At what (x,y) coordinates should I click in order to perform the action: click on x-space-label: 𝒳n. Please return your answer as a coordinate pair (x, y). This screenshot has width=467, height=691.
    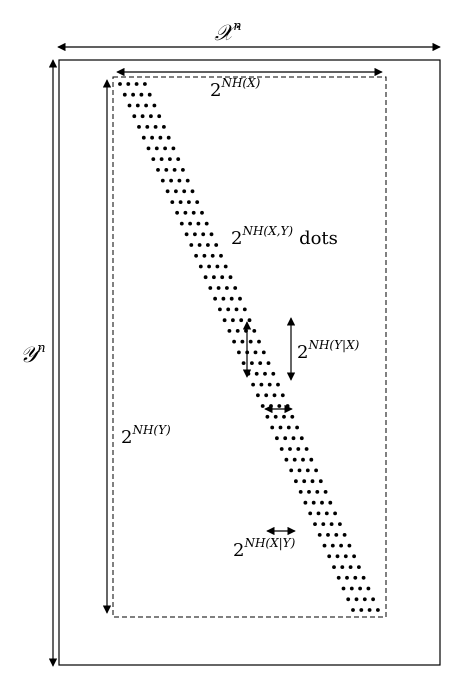
    Looking at the image, I should click on (227, 32).